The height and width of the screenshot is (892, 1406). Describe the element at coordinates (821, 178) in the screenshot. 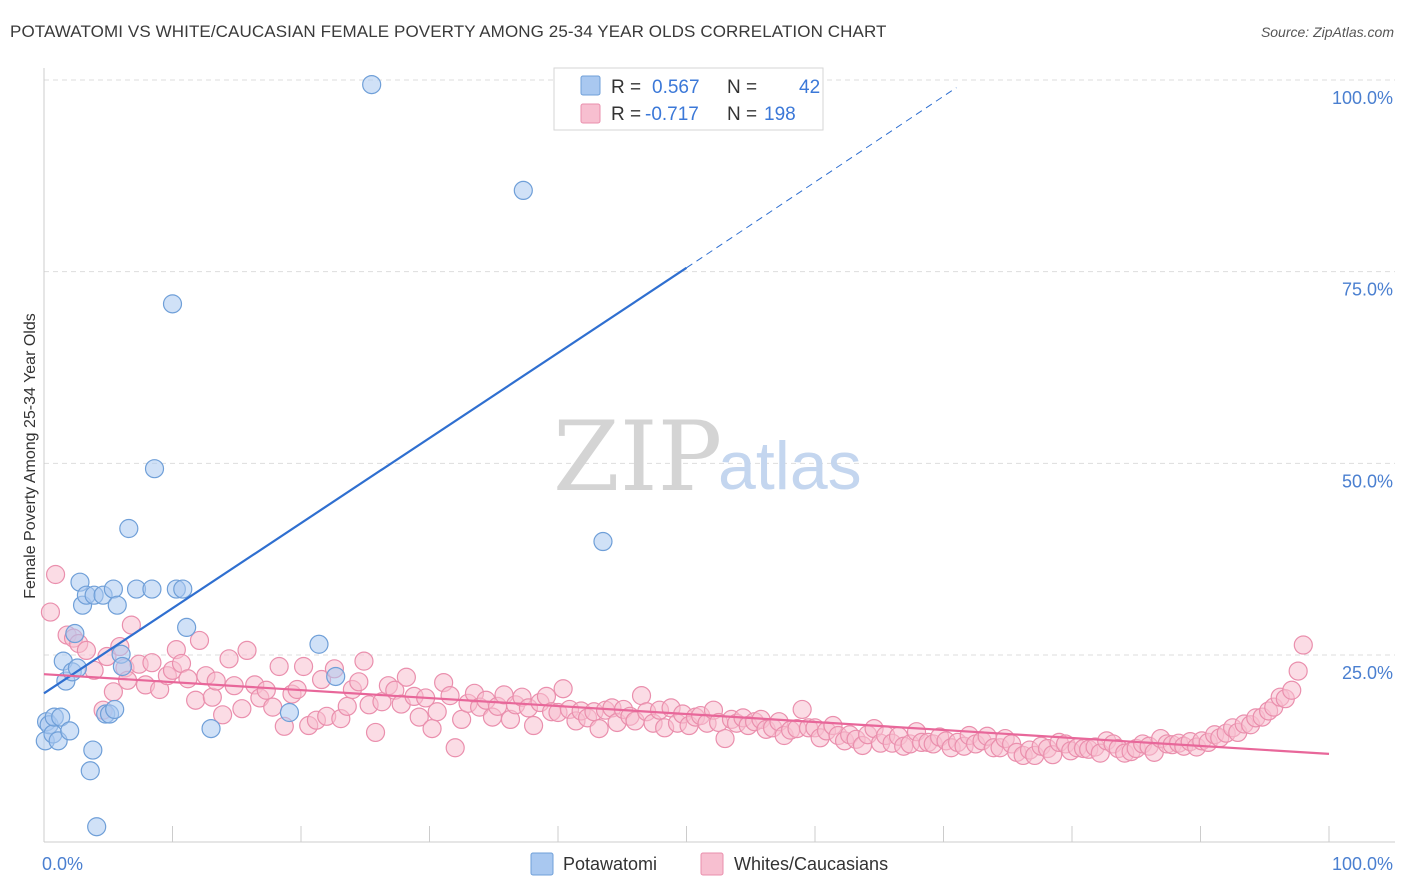

I see `potawatomi-trend-extension` at that location.